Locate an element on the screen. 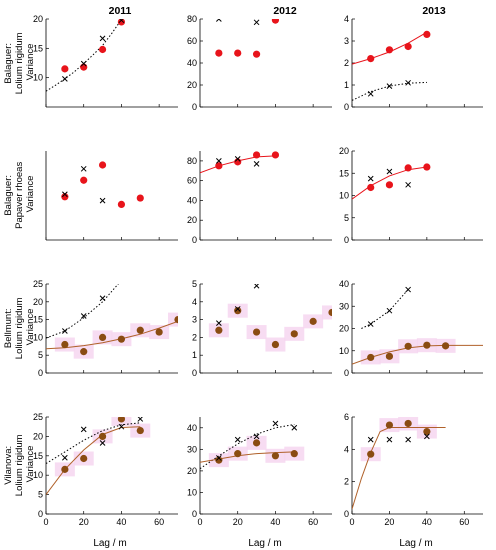 This screenshot has height=550, width=496. row-label-2: Bellmunt: Lolium rigidum Variance is located at coordinates (19, 327).